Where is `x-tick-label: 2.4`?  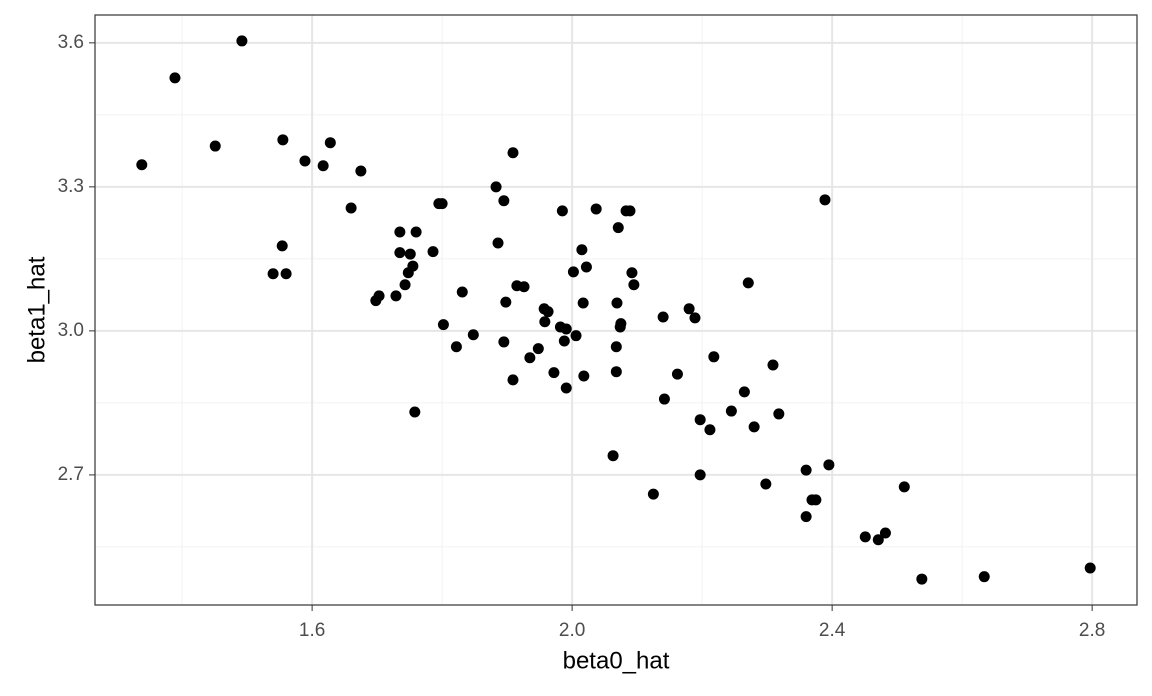
x-tick-label: 2.4 is located at coordinates (832, 630).